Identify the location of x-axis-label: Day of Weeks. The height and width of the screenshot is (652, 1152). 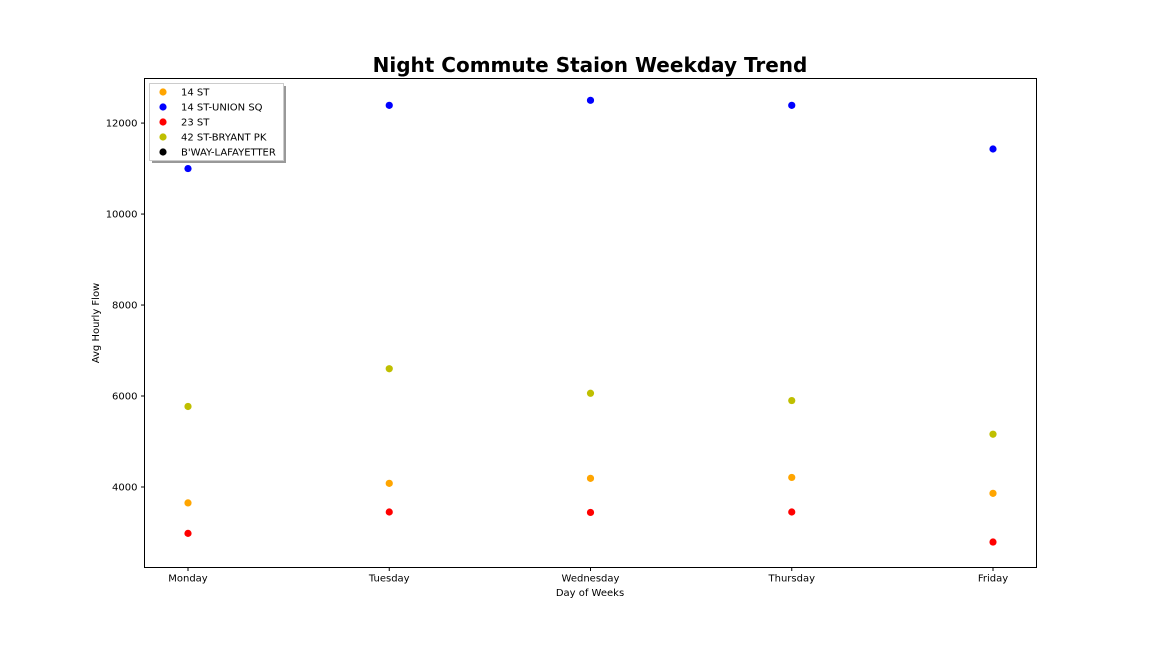
(590, 593).